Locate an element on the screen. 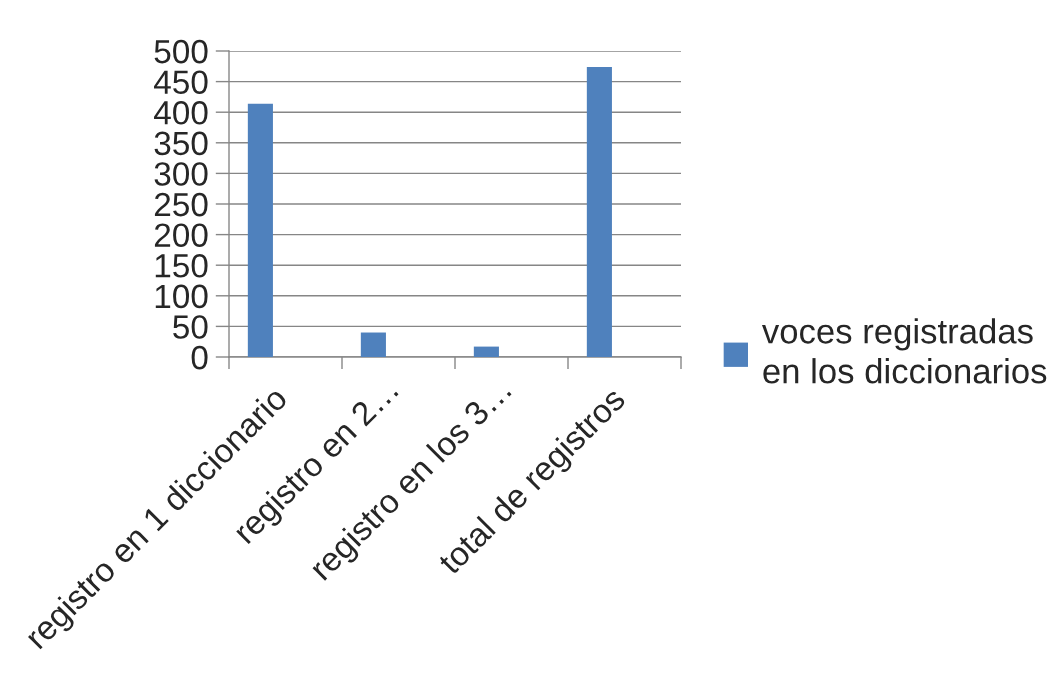  y-tick-label: 450 is located at coordinates (181, 82).